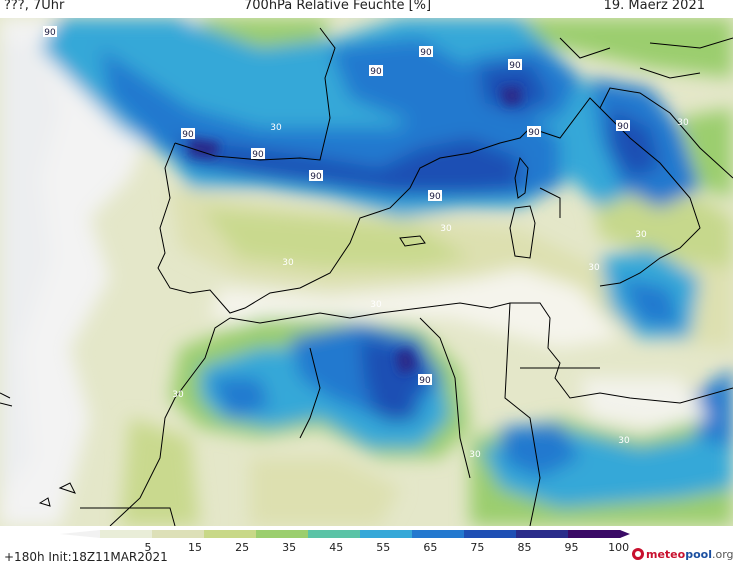  What do you see at coordinates (477, 547) in the screenshot?
I see `colorbar-tick-label: 75` at bounding box center [477, 547].